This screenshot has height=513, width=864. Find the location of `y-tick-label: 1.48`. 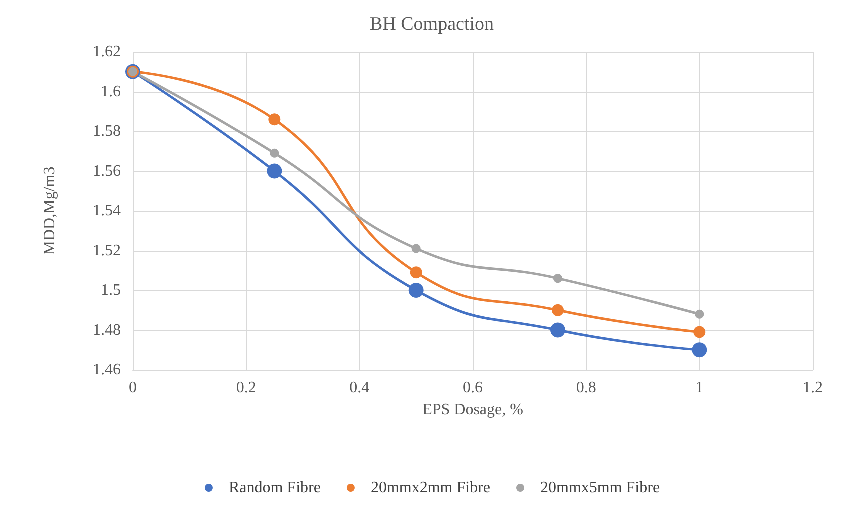

y-tick-label: 1.48 is located at coordinates (107, 330).